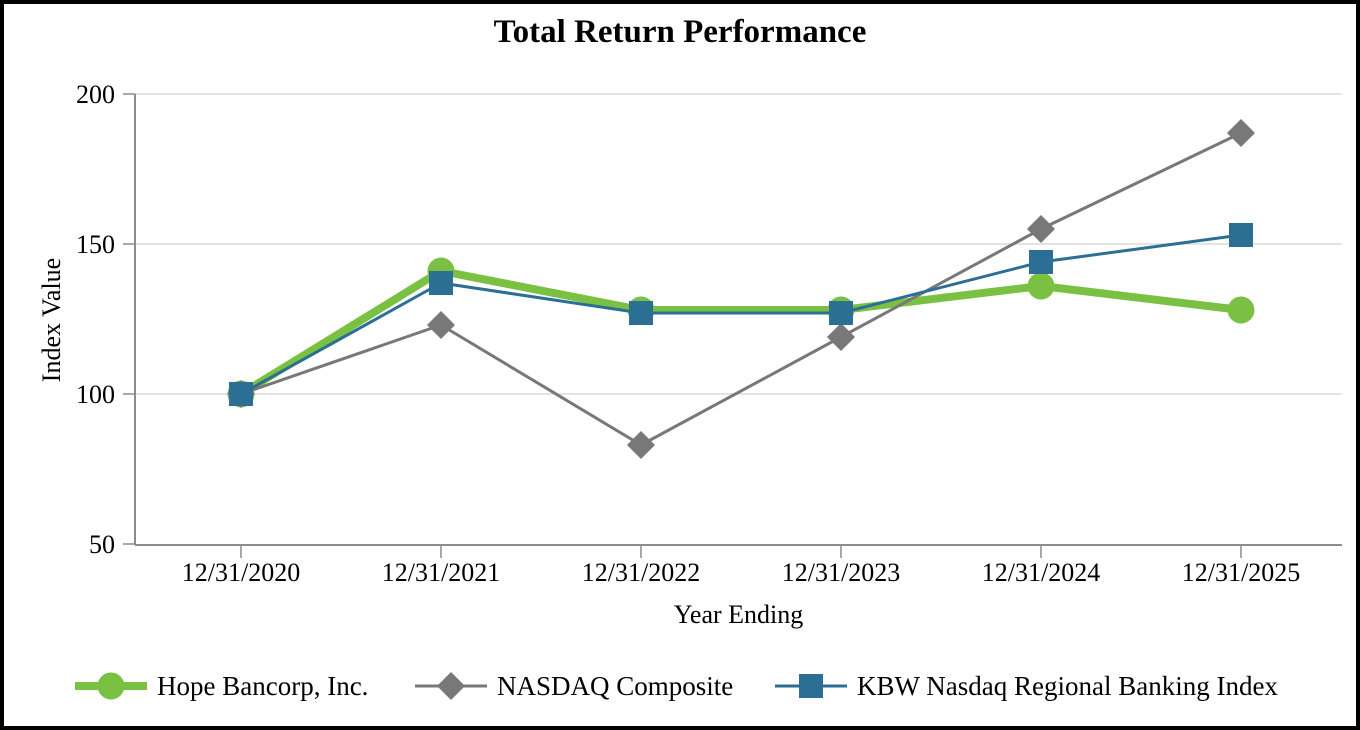  I want to click on y-tick-label-50: 50, so click(102, 544).